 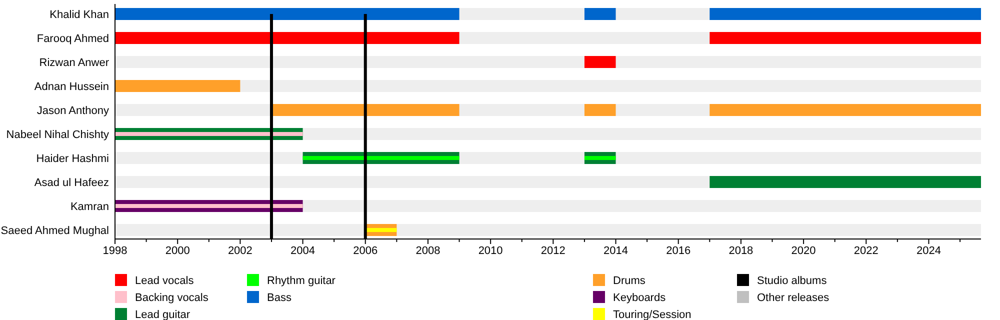 I want to click on y-tick-label: Asad ul Hafeez, so click(x=71, y=183).